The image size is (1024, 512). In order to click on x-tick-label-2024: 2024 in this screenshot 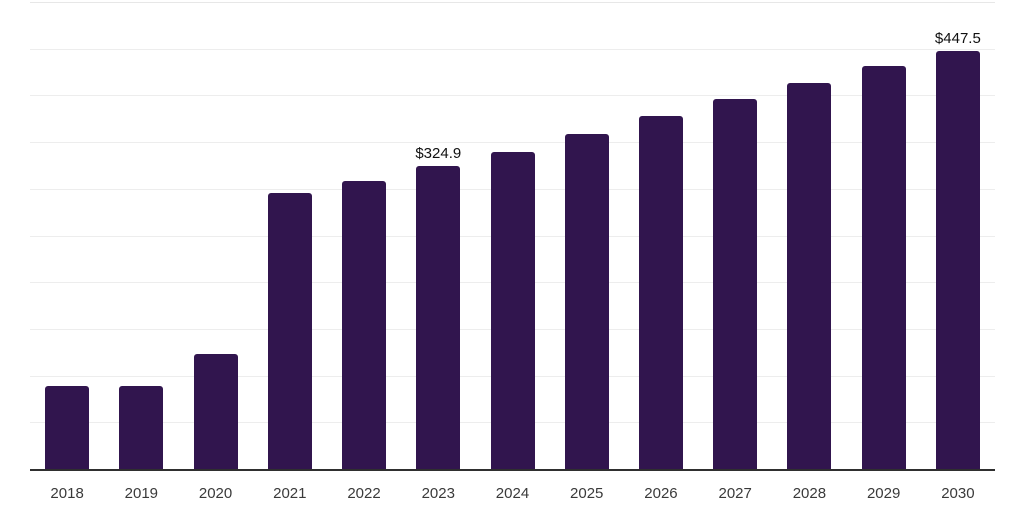, I will do `click(512, 493)`.